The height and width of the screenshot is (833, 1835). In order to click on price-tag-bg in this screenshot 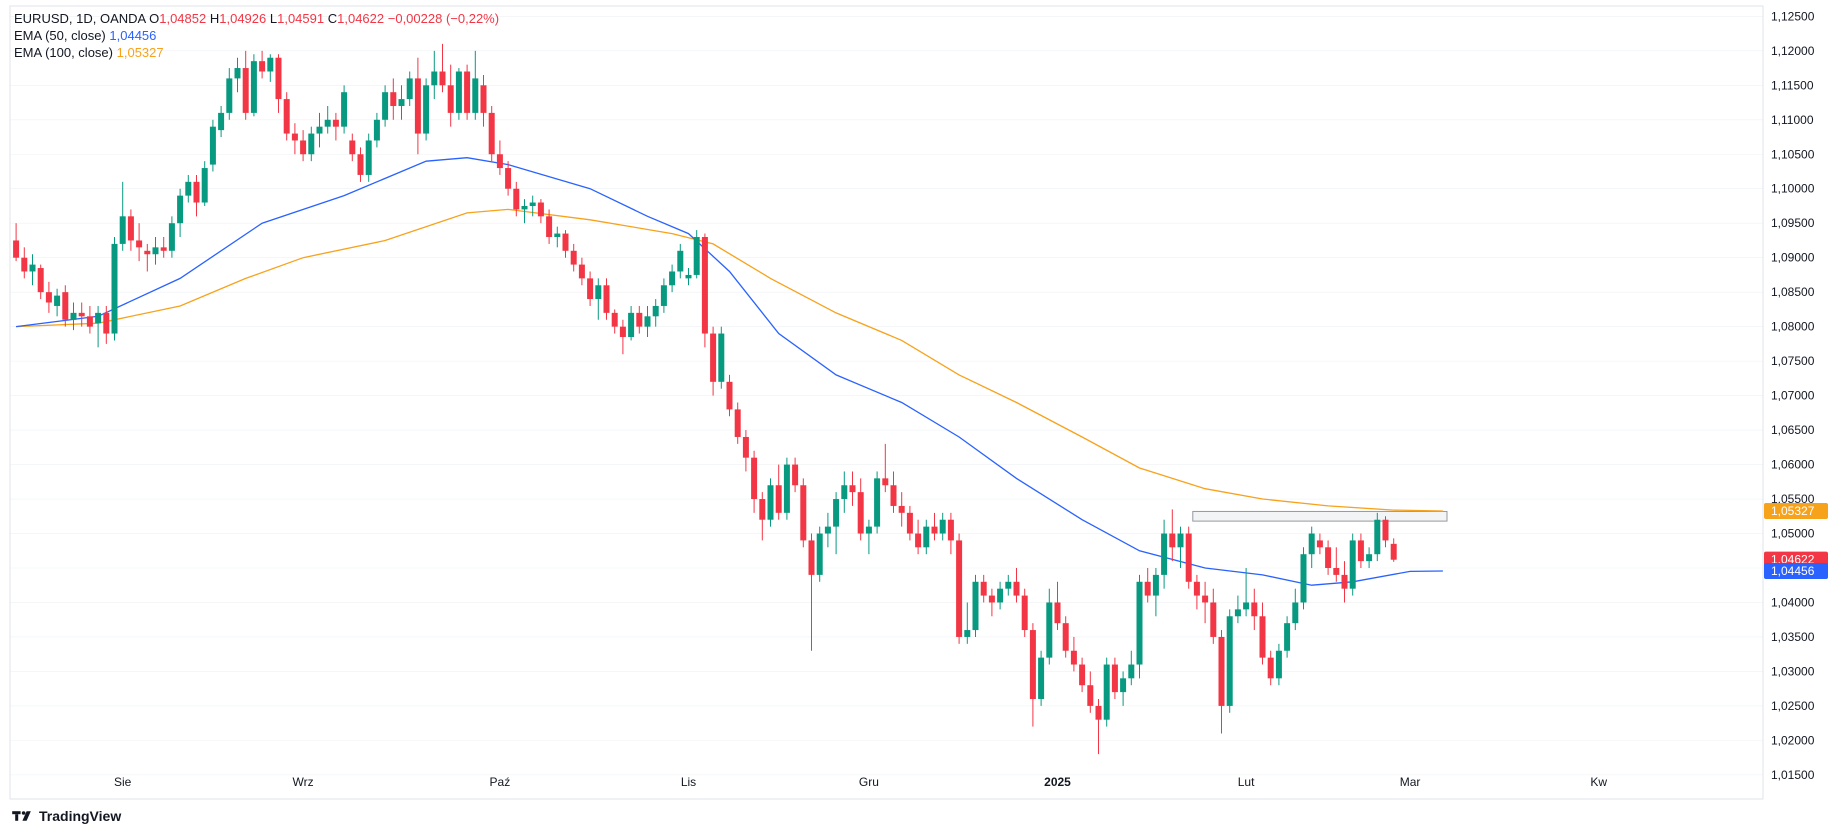, I will do `click(1796, 571)`.